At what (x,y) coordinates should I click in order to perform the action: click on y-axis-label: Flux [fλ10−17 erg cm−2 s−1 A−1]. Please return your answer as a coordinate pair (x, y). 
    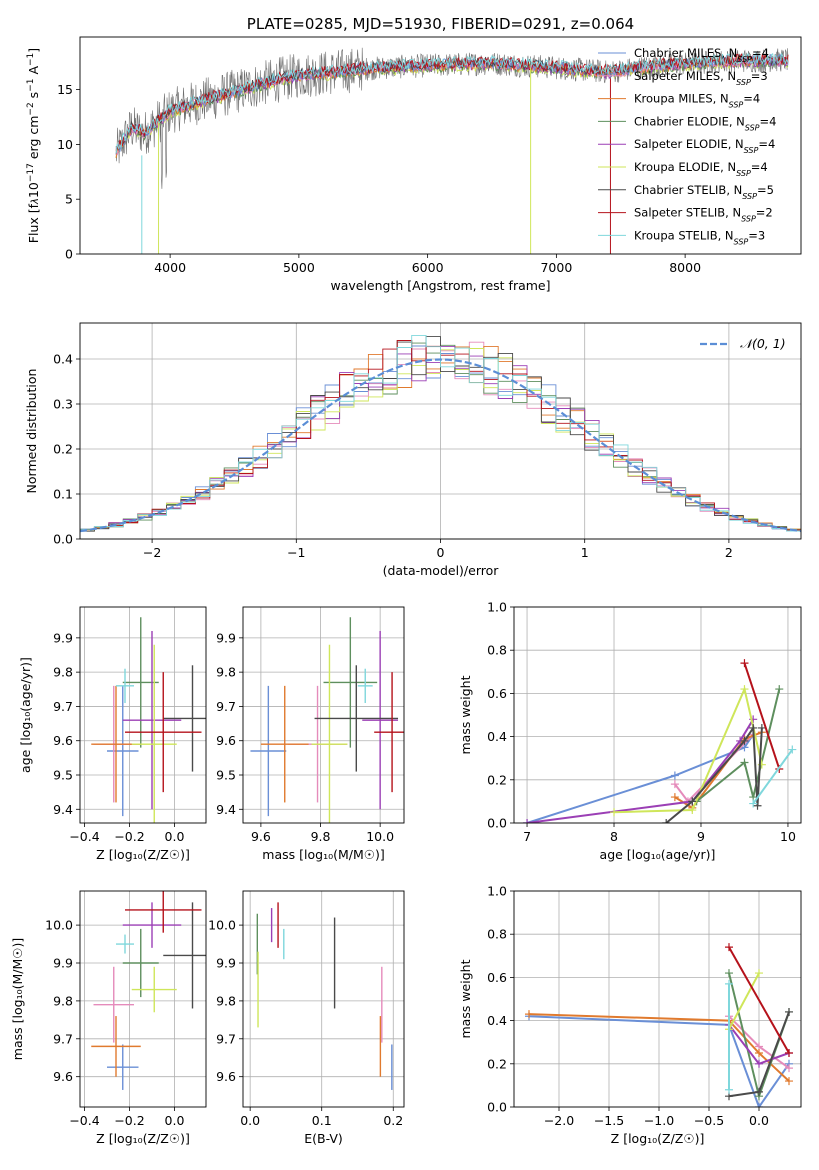
    Looking at the image, I should click on (33, 145).